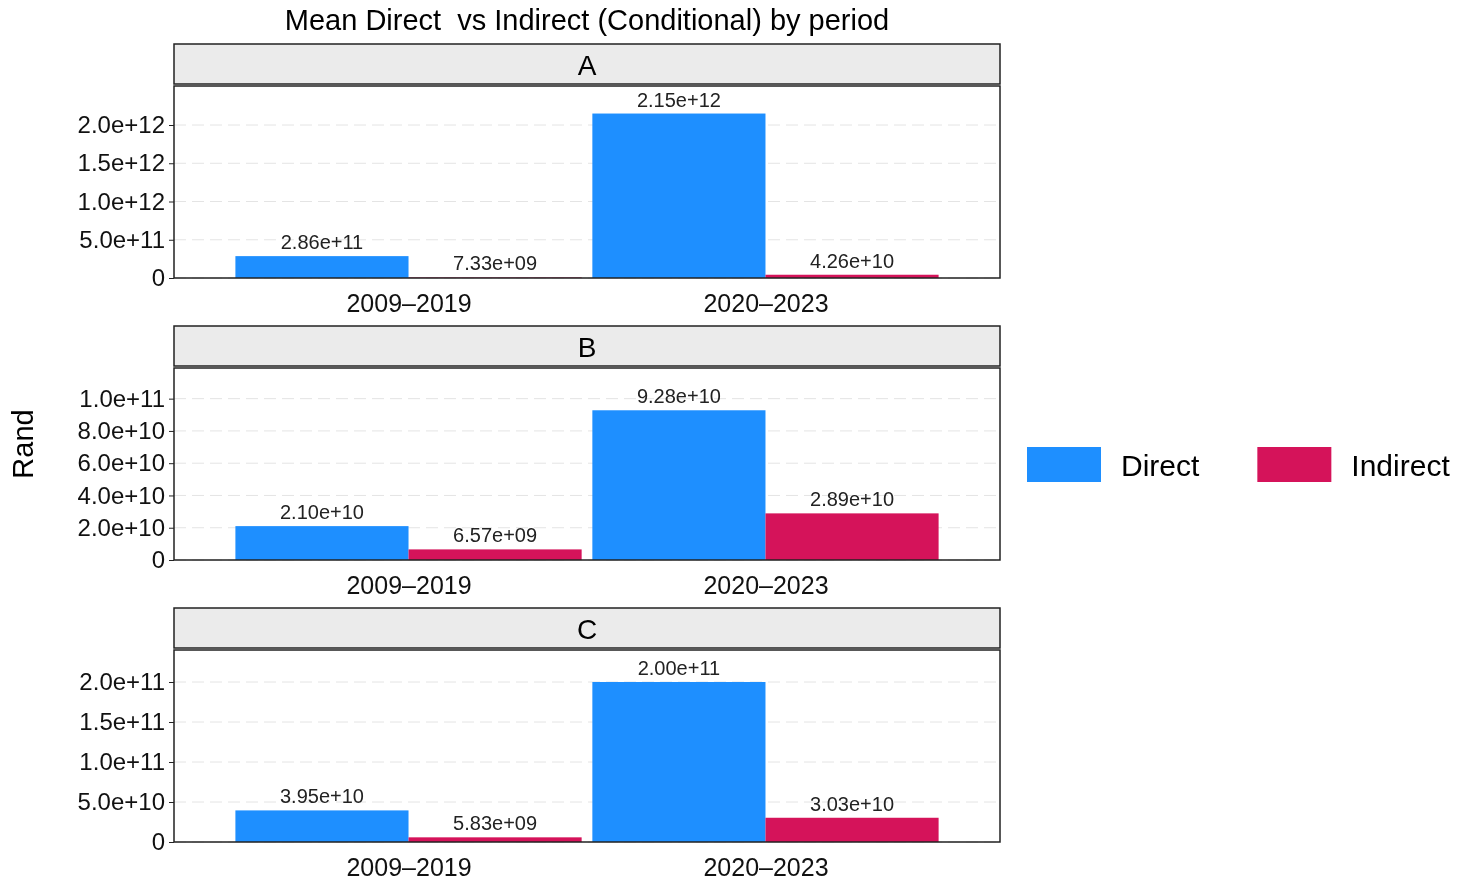 This screenshot has height=887, width=1465. I want to click on y-axis-title: Rand, so click(23, 444).